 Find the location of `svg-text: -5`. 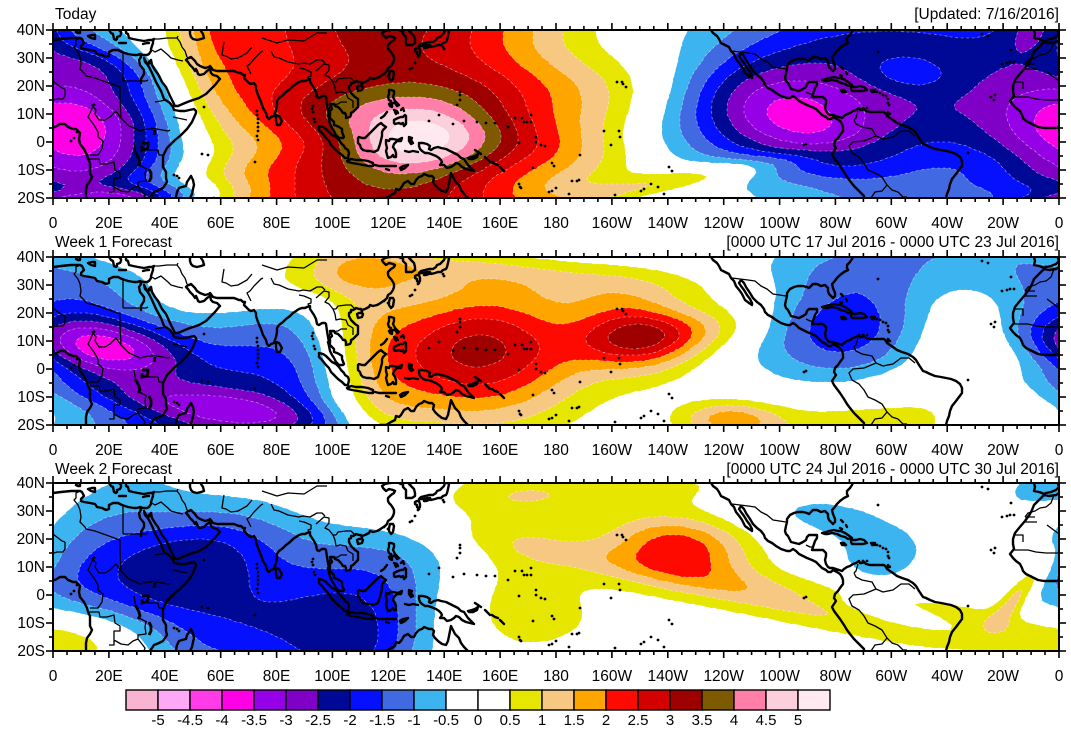

svg-text: -5 is located at coordinates (157, 720).